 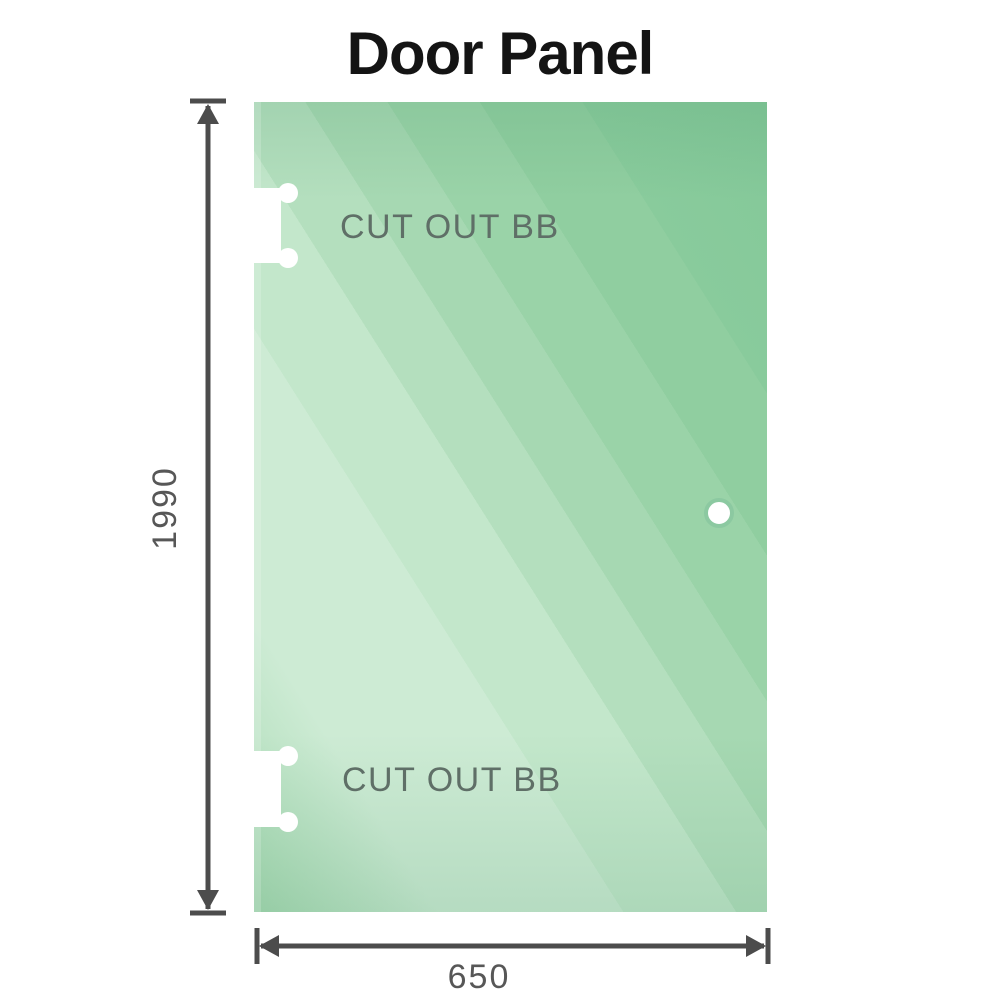 I want to click on width-dimension-label: 650, so click(x=479, y=977).